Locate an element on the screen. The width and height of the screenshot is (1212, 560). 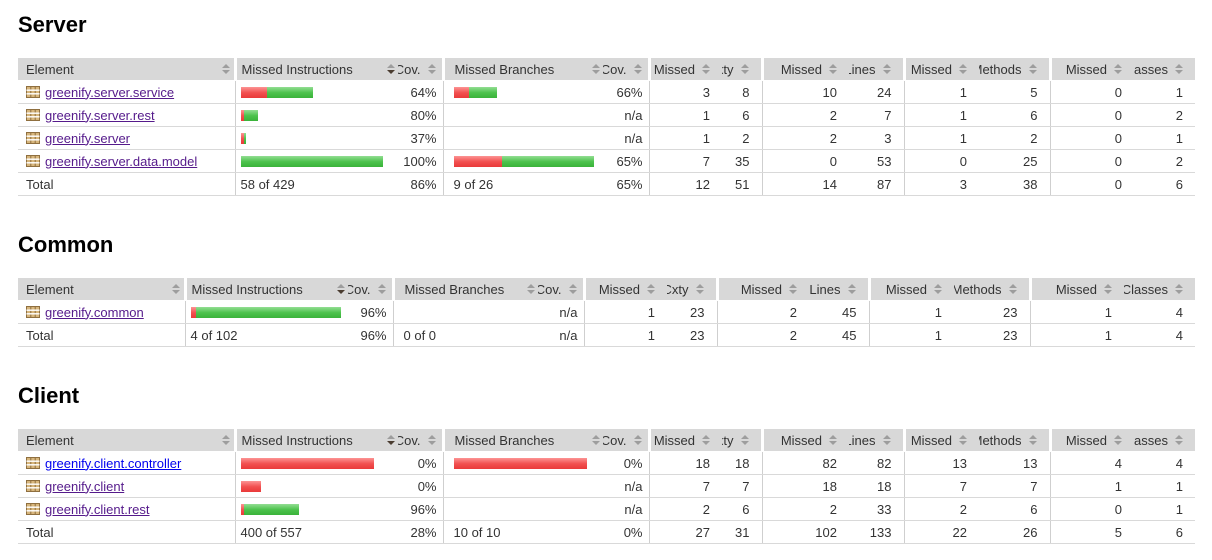
table-row: greenify.client 0% n/a 7 7 18 18 7 7 1 1 is located at coordinates (606, 486).